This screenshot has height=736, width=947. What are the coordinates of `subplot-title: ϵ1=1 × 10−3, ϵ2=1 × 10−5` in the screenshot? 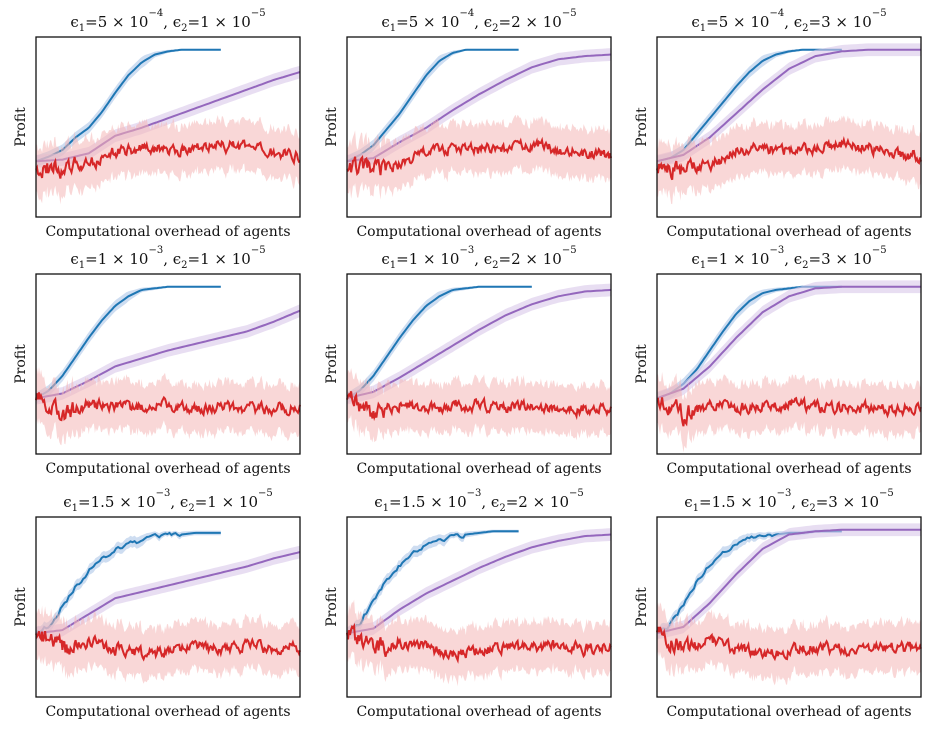 It's located at (167, 258).